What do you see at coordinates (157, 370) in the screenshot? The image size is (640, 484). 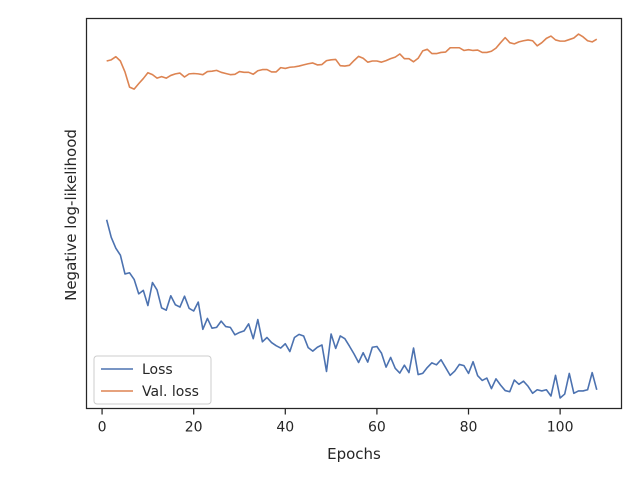 I see `legend-label-loss: Loss` at bounding box center [157, 370].